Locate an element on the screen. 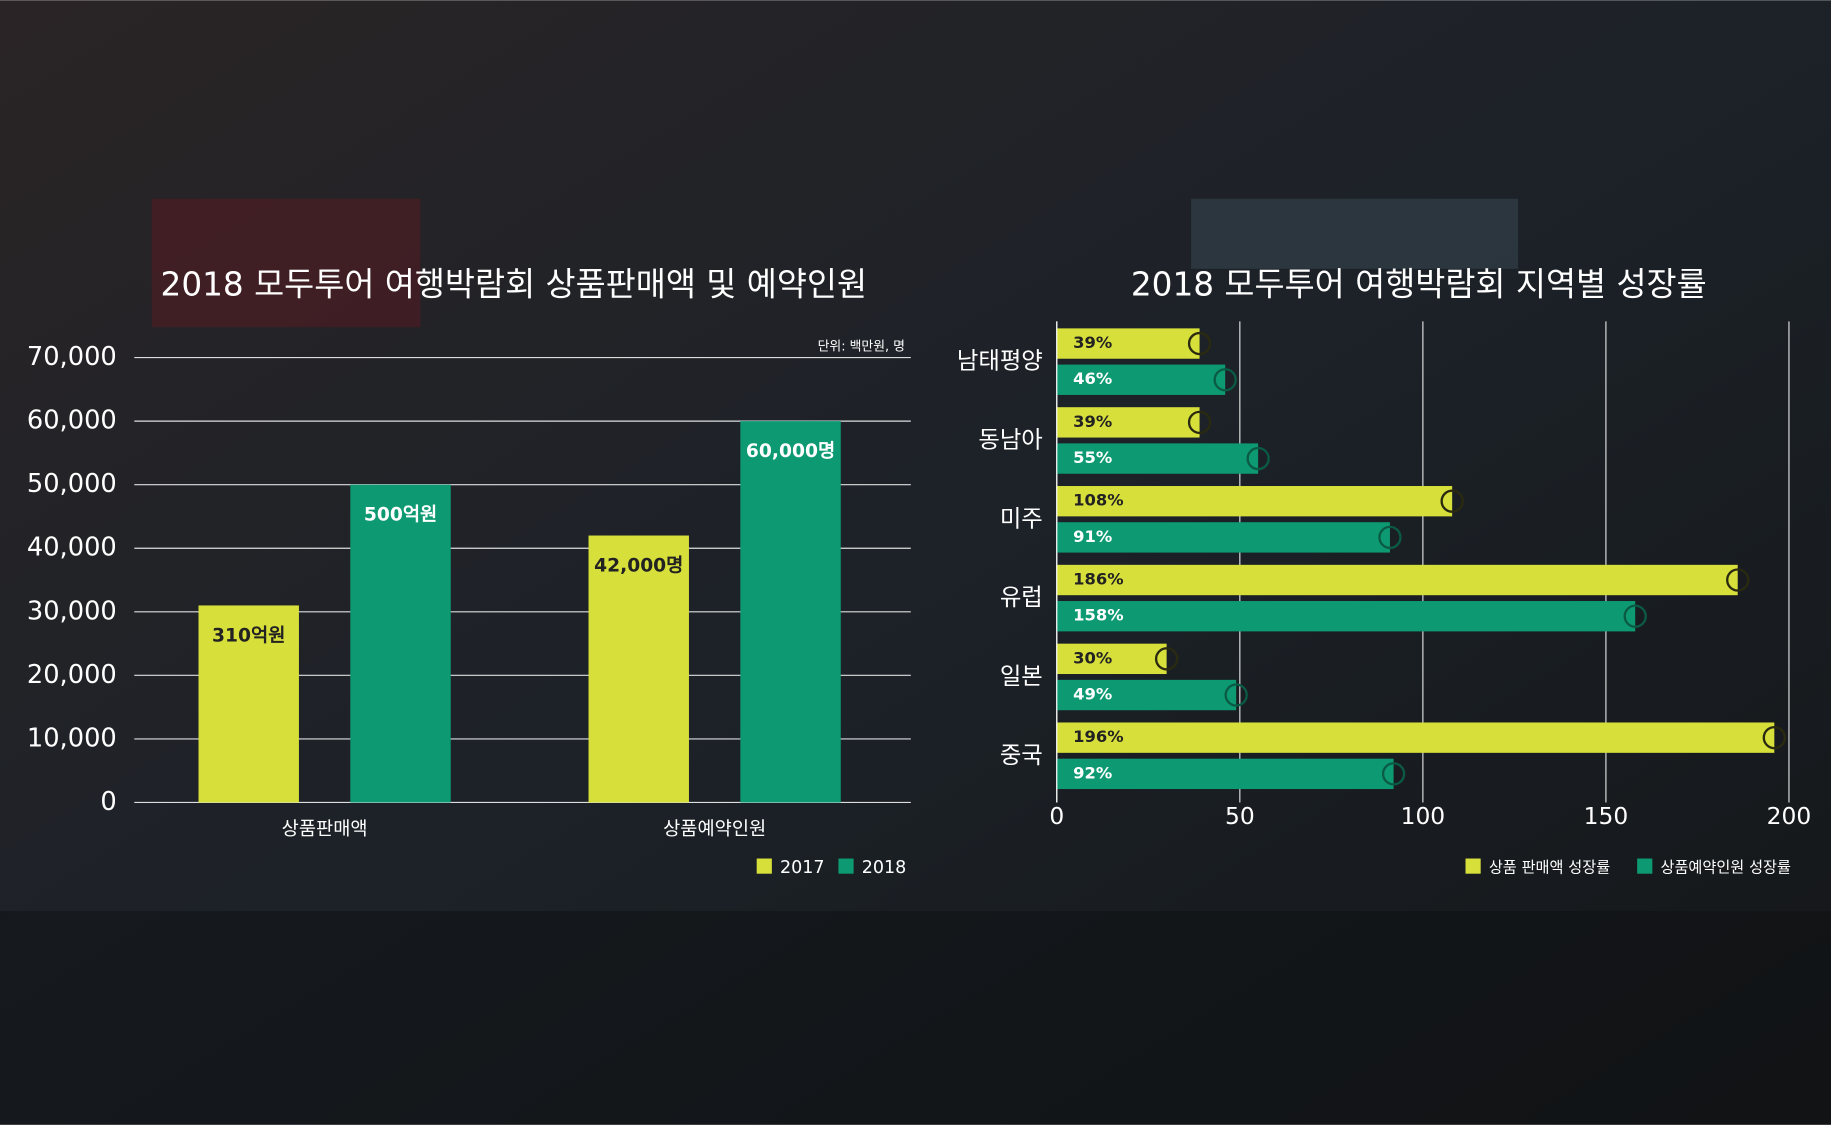  value-label: 108% is located at coordinates (1098, 500).